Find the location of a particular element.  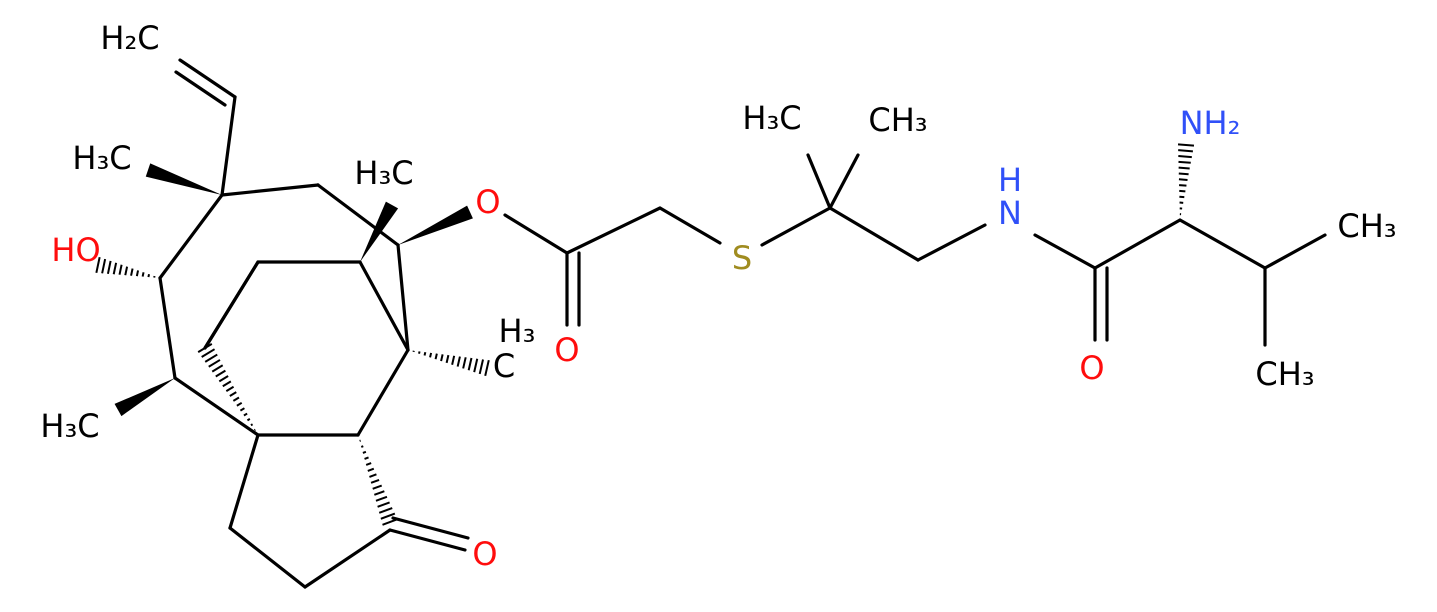

atom-label: H is located at coordinates (1010, 180).